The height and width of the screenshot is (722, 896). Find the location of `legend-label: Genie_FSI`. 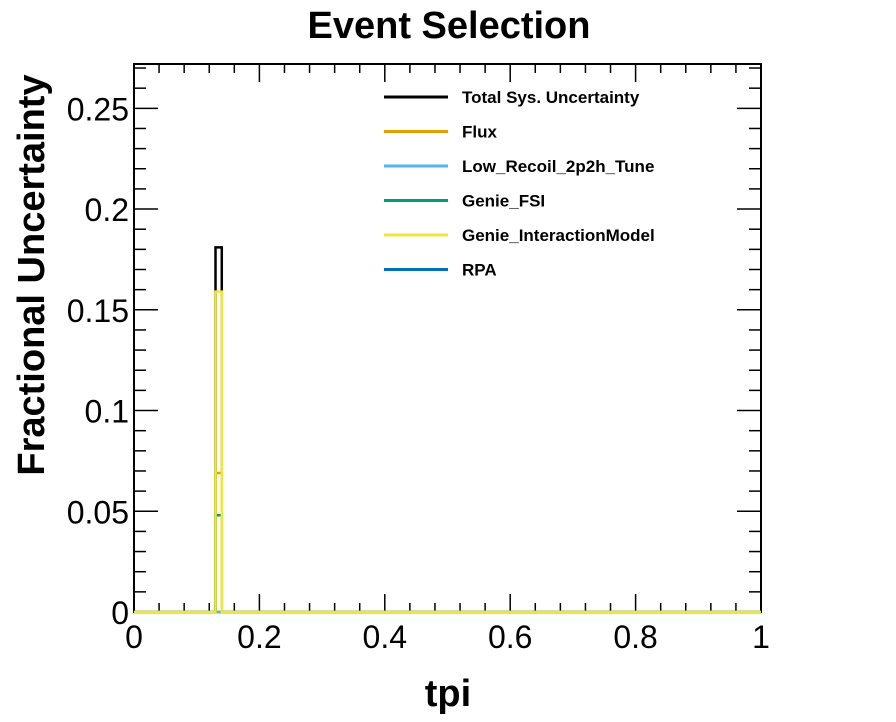

legend-label: Genie_FSI is located at coordinates (503, 201).